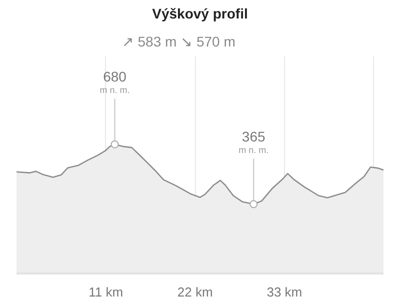  What do you see at coordinates (284, 292) in the screenshot?
I see `x-tick-label: 33 km` at bounding box center [284, 292].